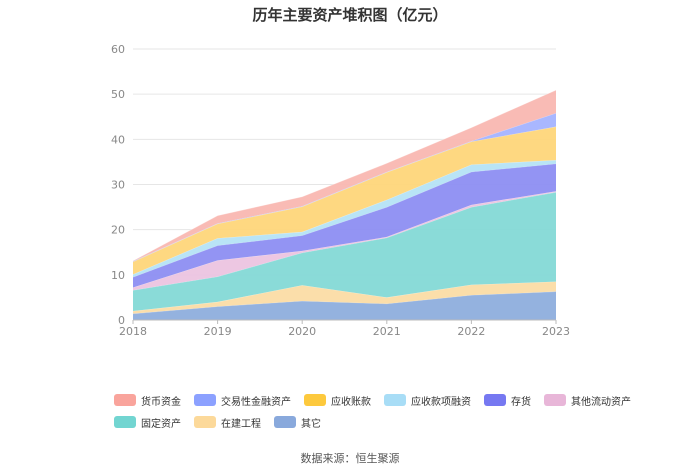  Describe the element at coordinates (118, 139) in the screenshot. I see `y-tick-label: 40` at that location.